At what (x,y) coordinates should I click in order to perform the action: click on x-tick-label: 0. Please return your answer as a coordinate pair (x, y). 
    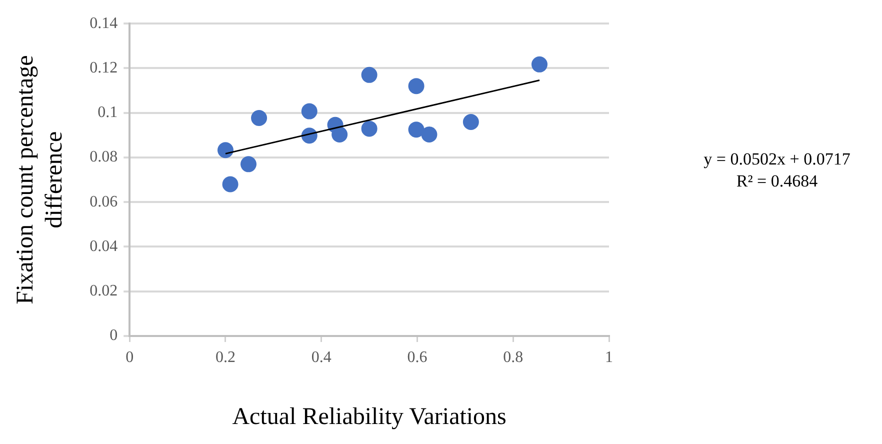
    Looking at the image, I should click on (130, 357).